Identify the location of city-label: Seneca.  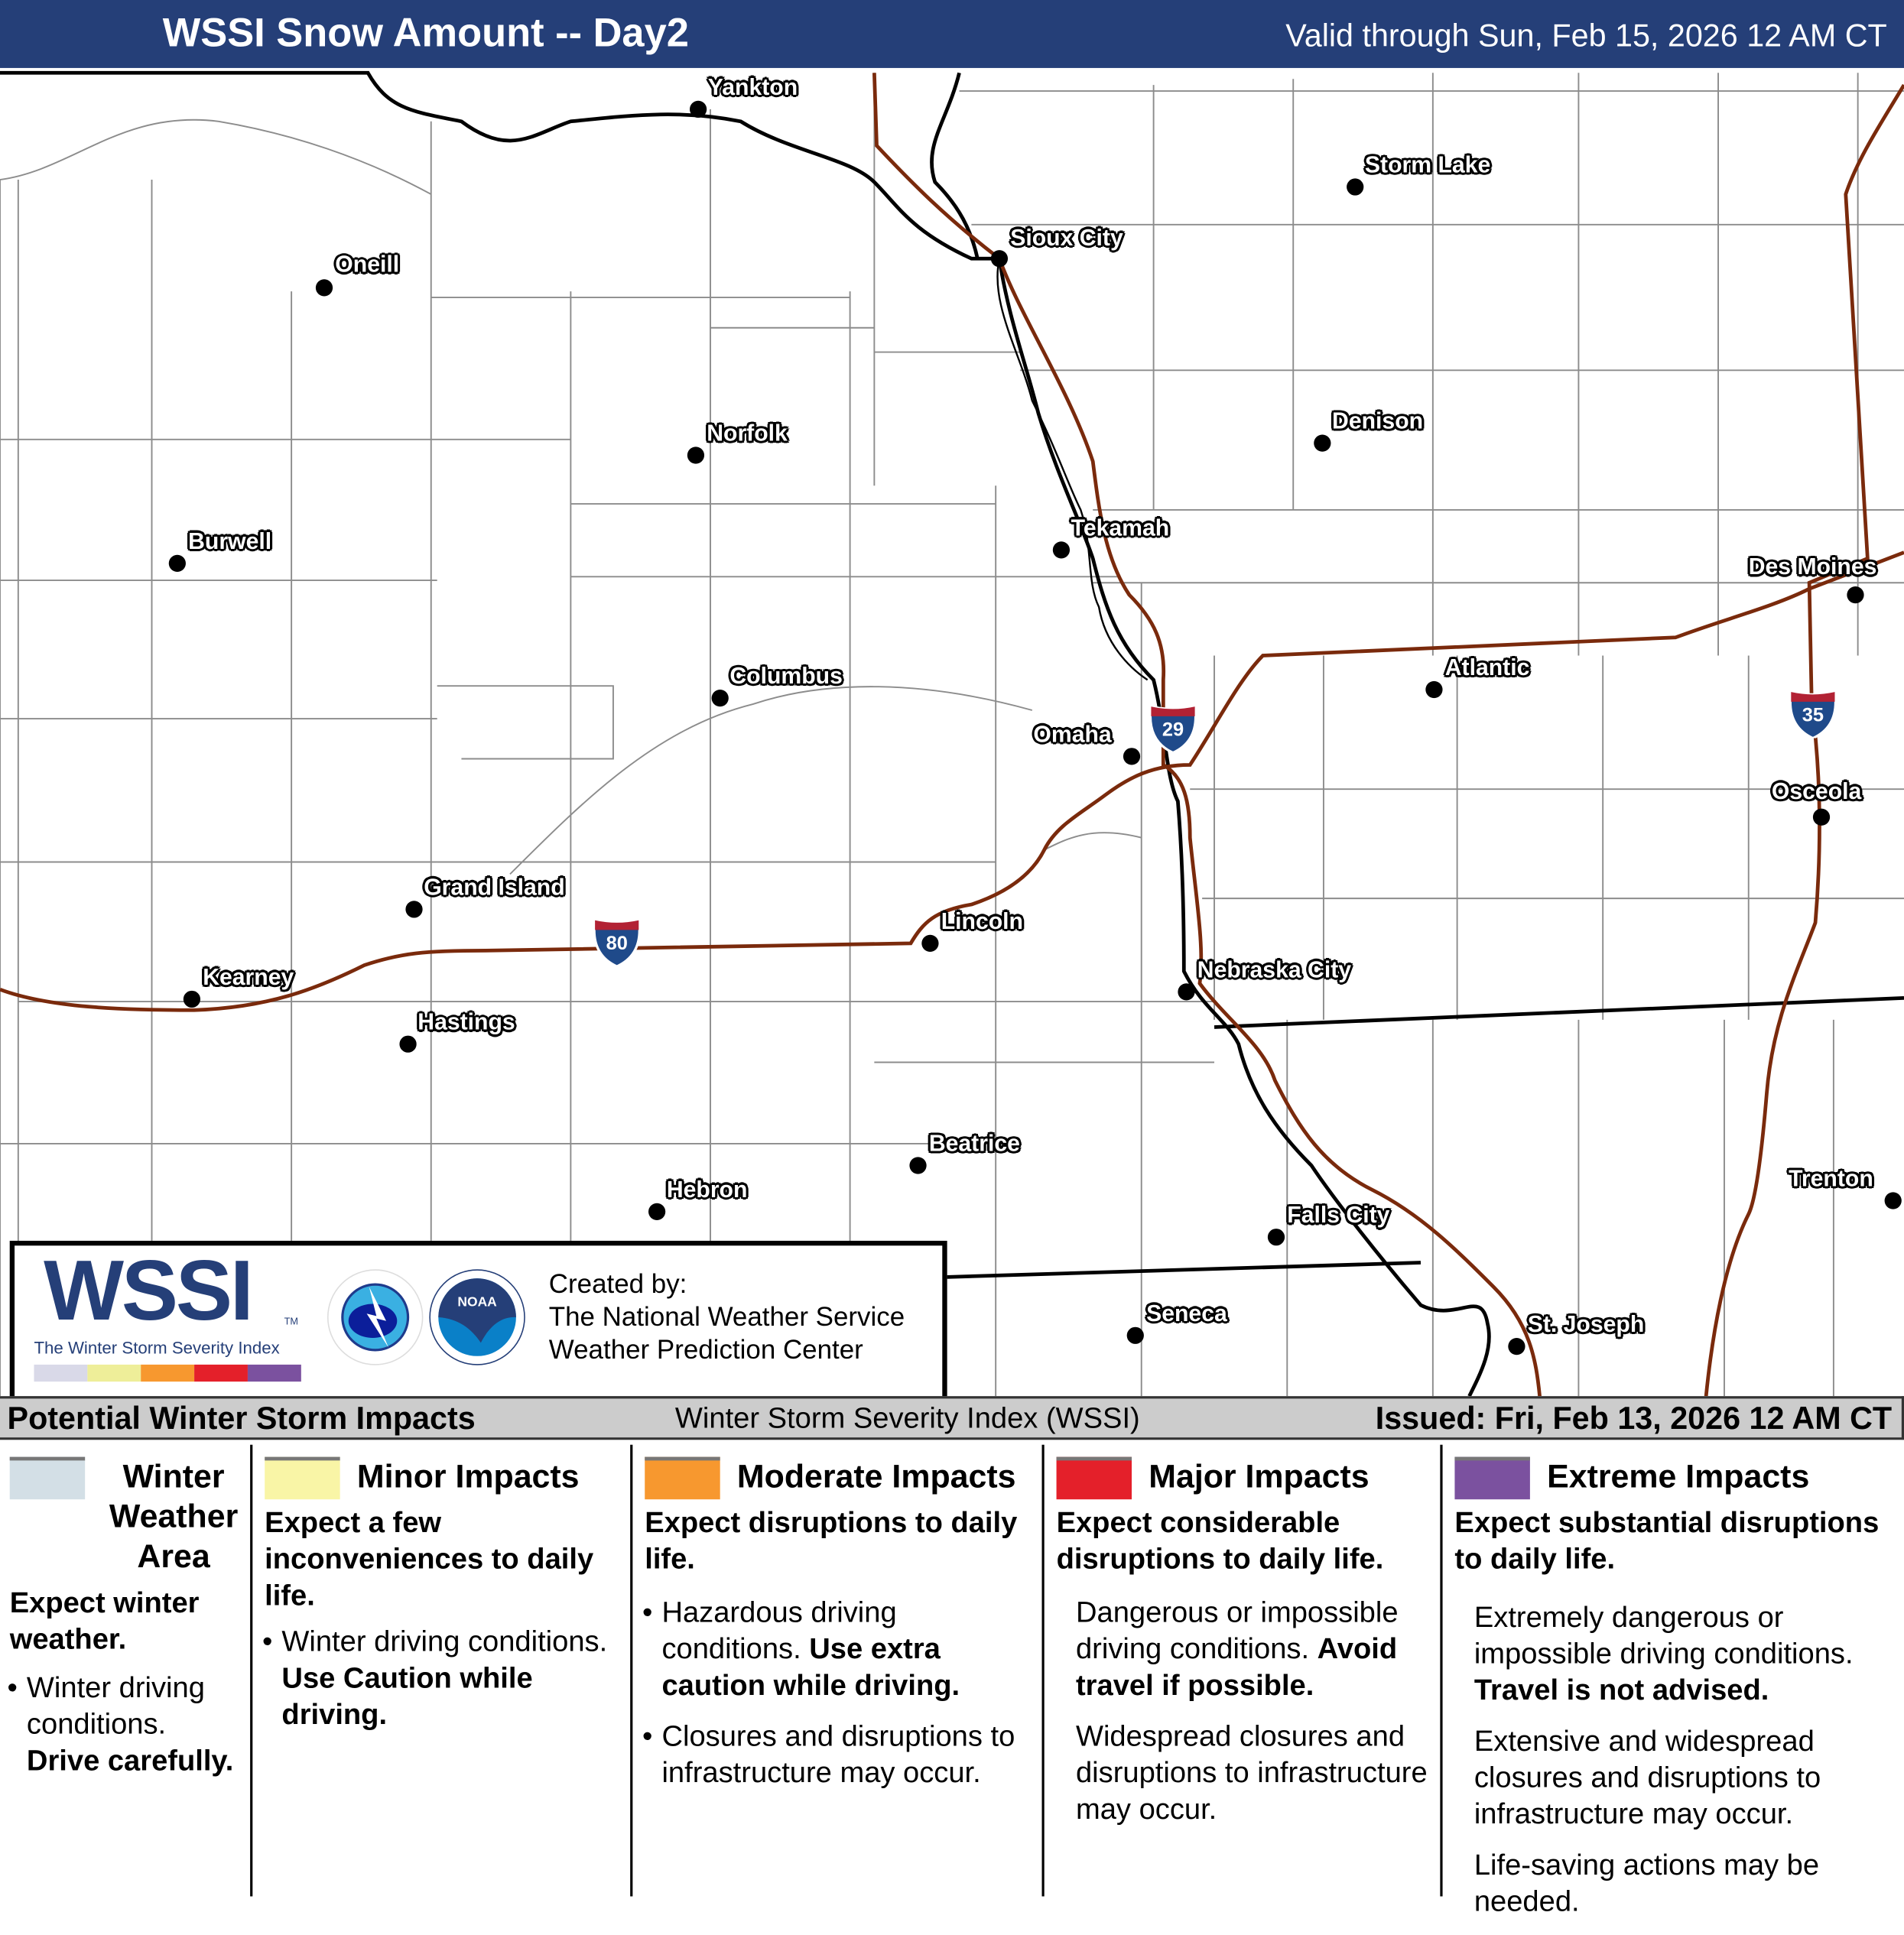
(1186, 1314).